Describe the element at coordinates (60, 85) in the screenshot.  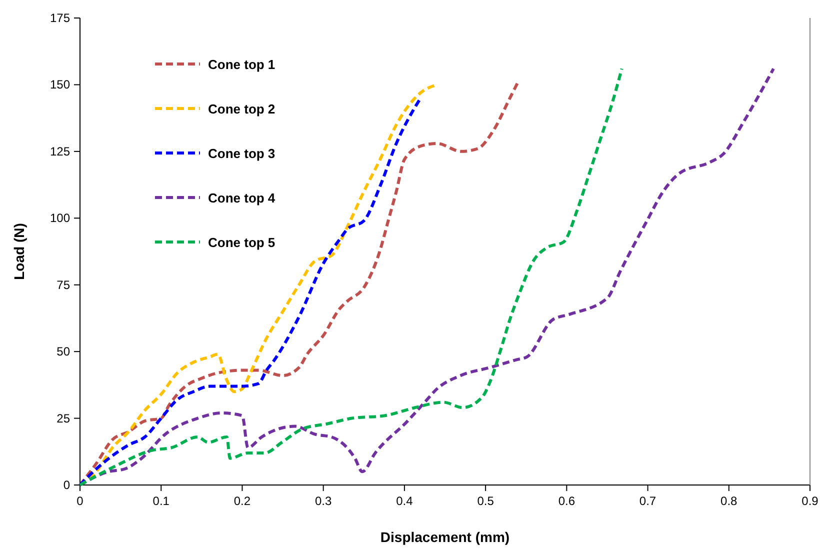
I see `y-tick-label: 150` at that location.